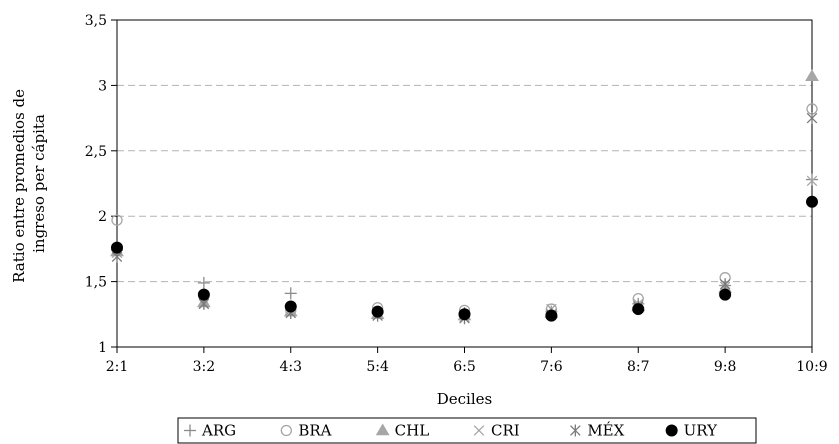  I want to click on legend-frame, so click(467, 430).